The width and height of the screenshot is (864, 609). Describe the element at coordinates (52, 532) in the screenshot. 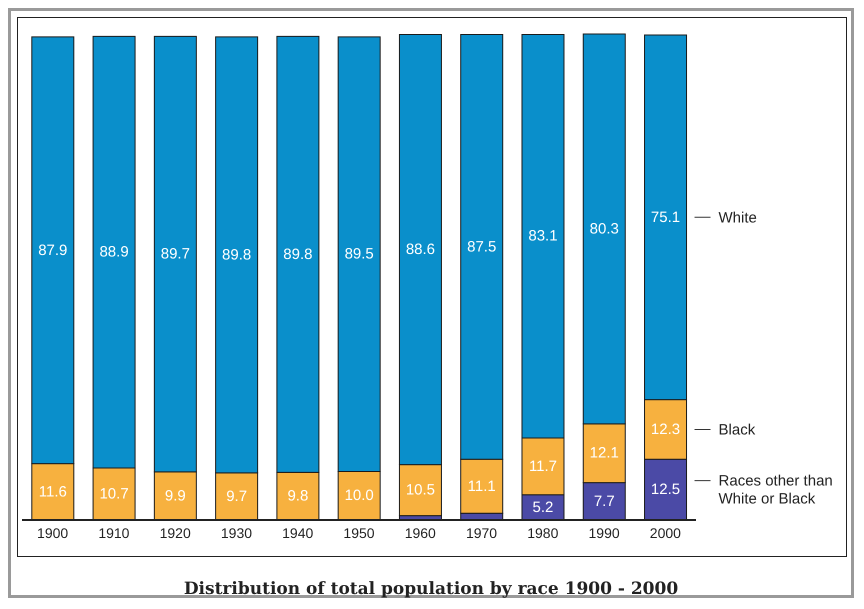

I see `x-tick-label: 1900` at that location.